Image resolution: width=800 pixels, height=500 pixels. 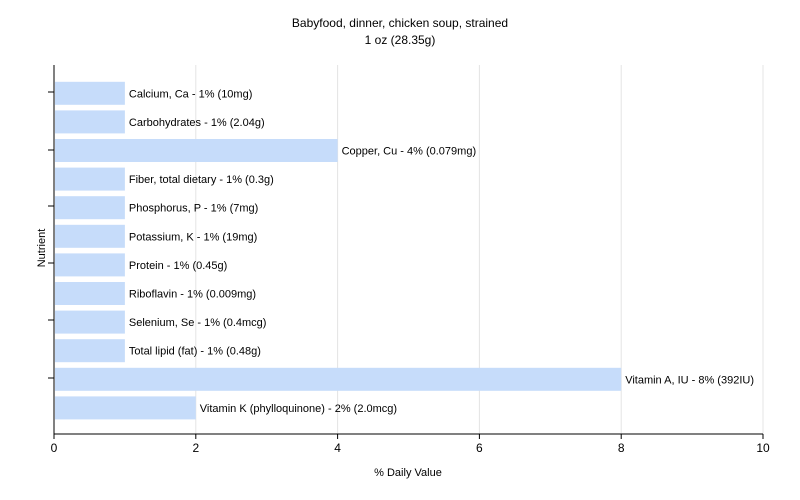 I want to click on x-tick-label-5: 10, so click(x=763, y=448).